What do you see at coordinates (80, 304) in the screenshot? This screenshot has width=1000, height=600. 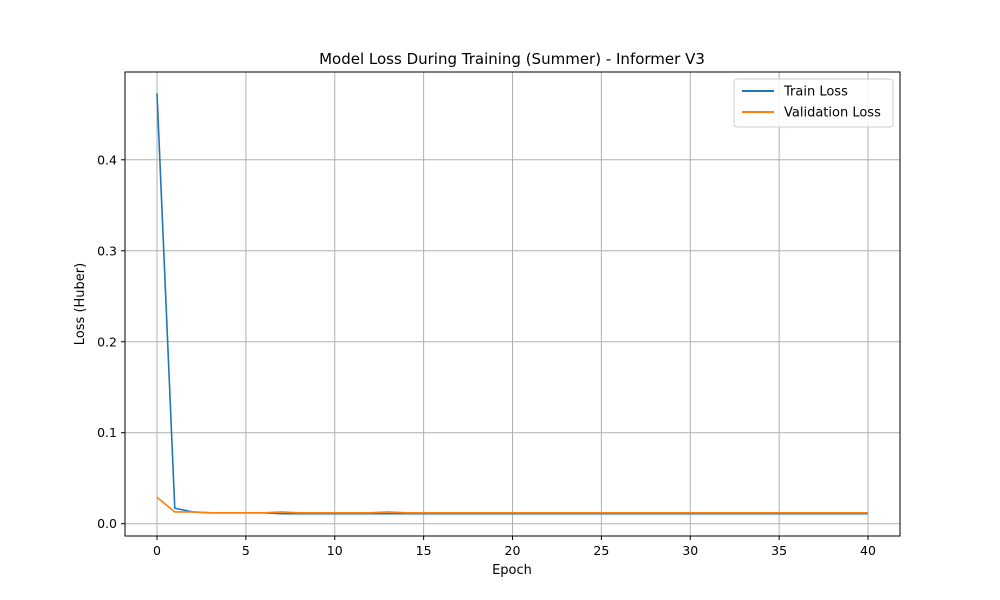 I see `y-axis-label: Loss (Huber)` at bounding box center [80, 304].